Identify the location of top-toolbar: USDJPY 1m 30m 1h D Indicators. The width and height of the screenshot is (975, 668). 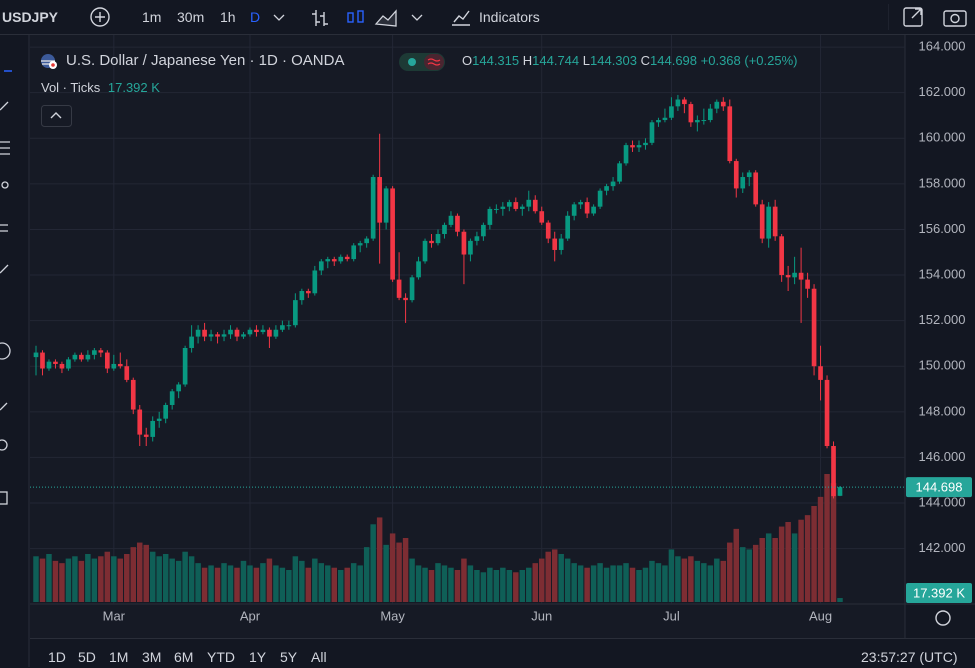
(487, 17).